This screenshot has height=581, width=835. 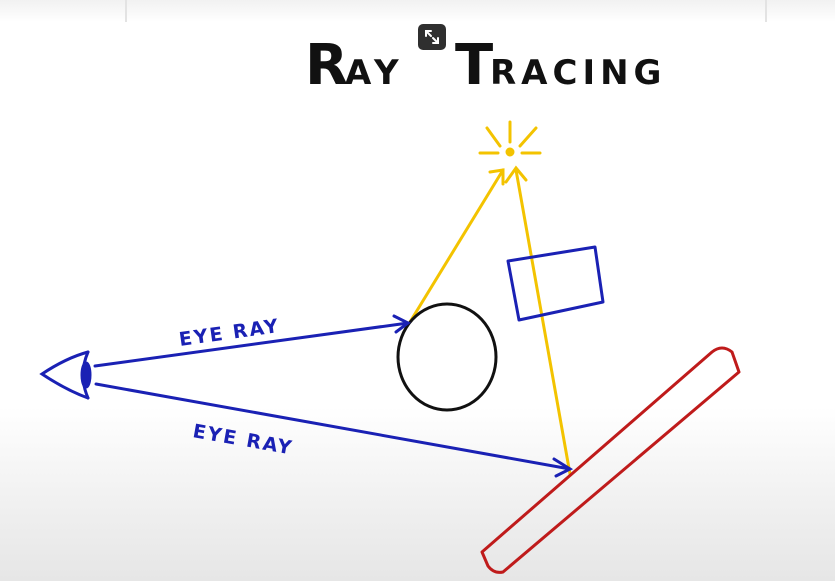 I want to click on expand-button, so click(x=432, y=37).